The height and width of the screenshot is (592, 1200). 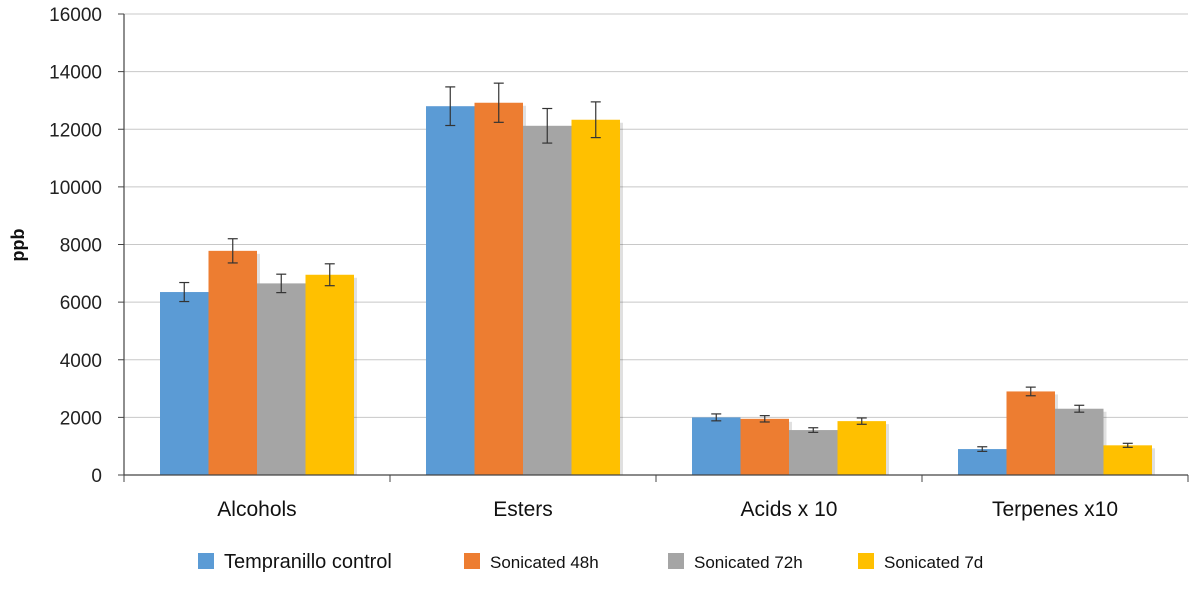 I want to click on y-tick-label: 4000, so click(x=81, y=361).